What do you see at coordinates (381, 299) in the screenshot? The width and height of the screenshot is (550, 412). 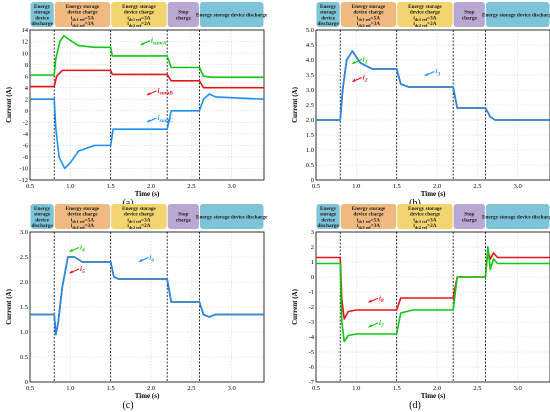 I see `series-label-i-8: i8` at bounding box center [381, 299].